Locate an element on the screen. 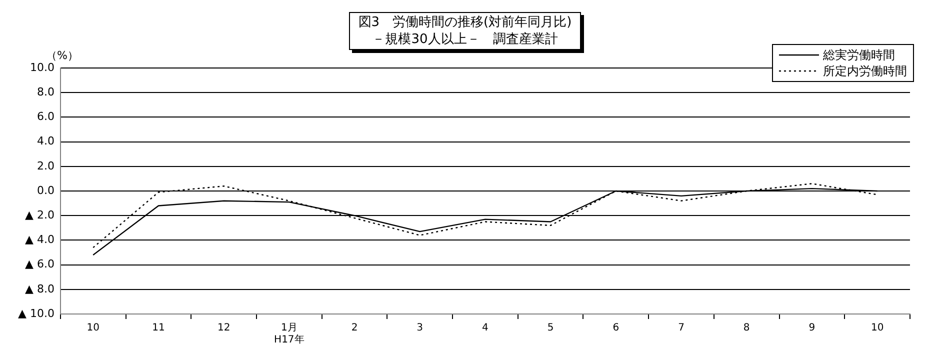 This screenshot has width=930, height=360. x-tick-label: 4 is located at coordinates (485, 328).